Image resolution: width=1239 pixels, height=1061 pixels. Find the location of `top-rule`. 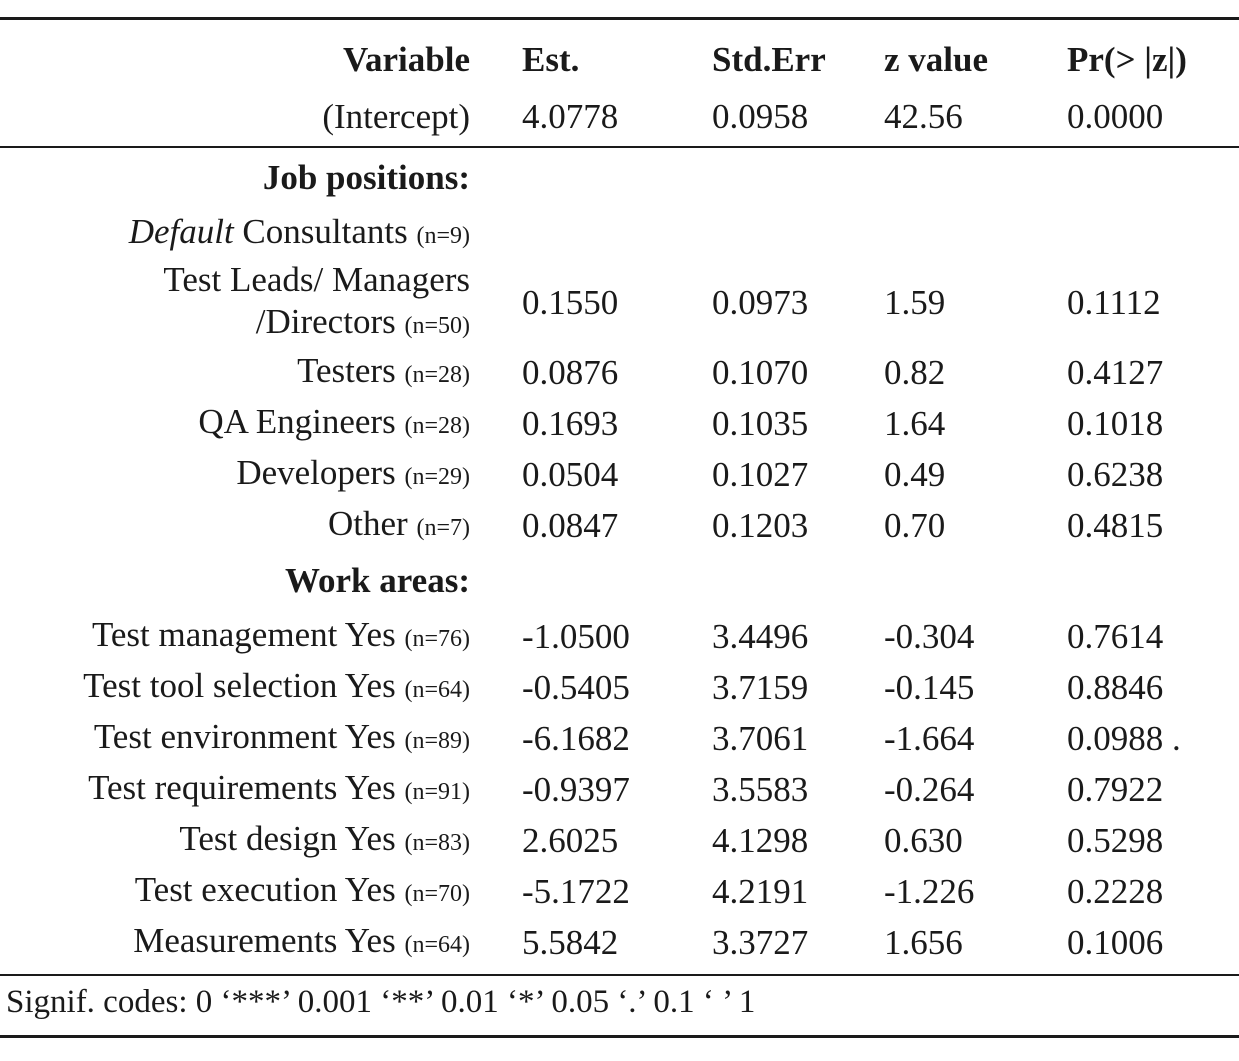

top-rule is located at coordinates (619, 18).